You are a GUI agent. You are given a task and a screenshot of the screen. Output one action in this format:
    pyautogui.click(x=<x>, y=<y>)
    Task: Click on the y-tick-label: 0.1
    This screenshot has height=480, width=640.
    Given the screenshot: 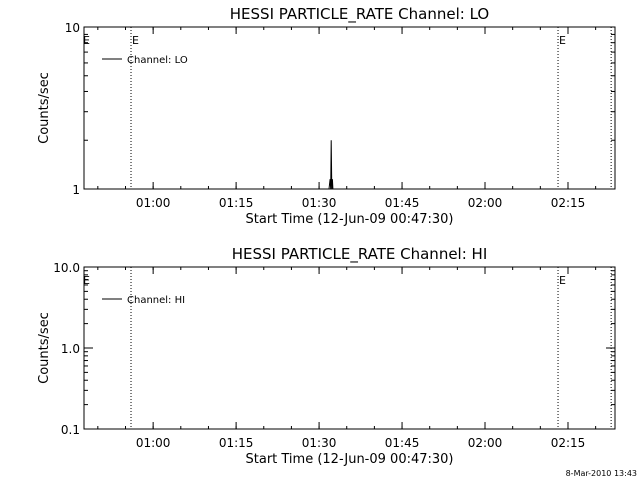 What is the action you would take?
    pyautogui.click(x=70, y=430)
    